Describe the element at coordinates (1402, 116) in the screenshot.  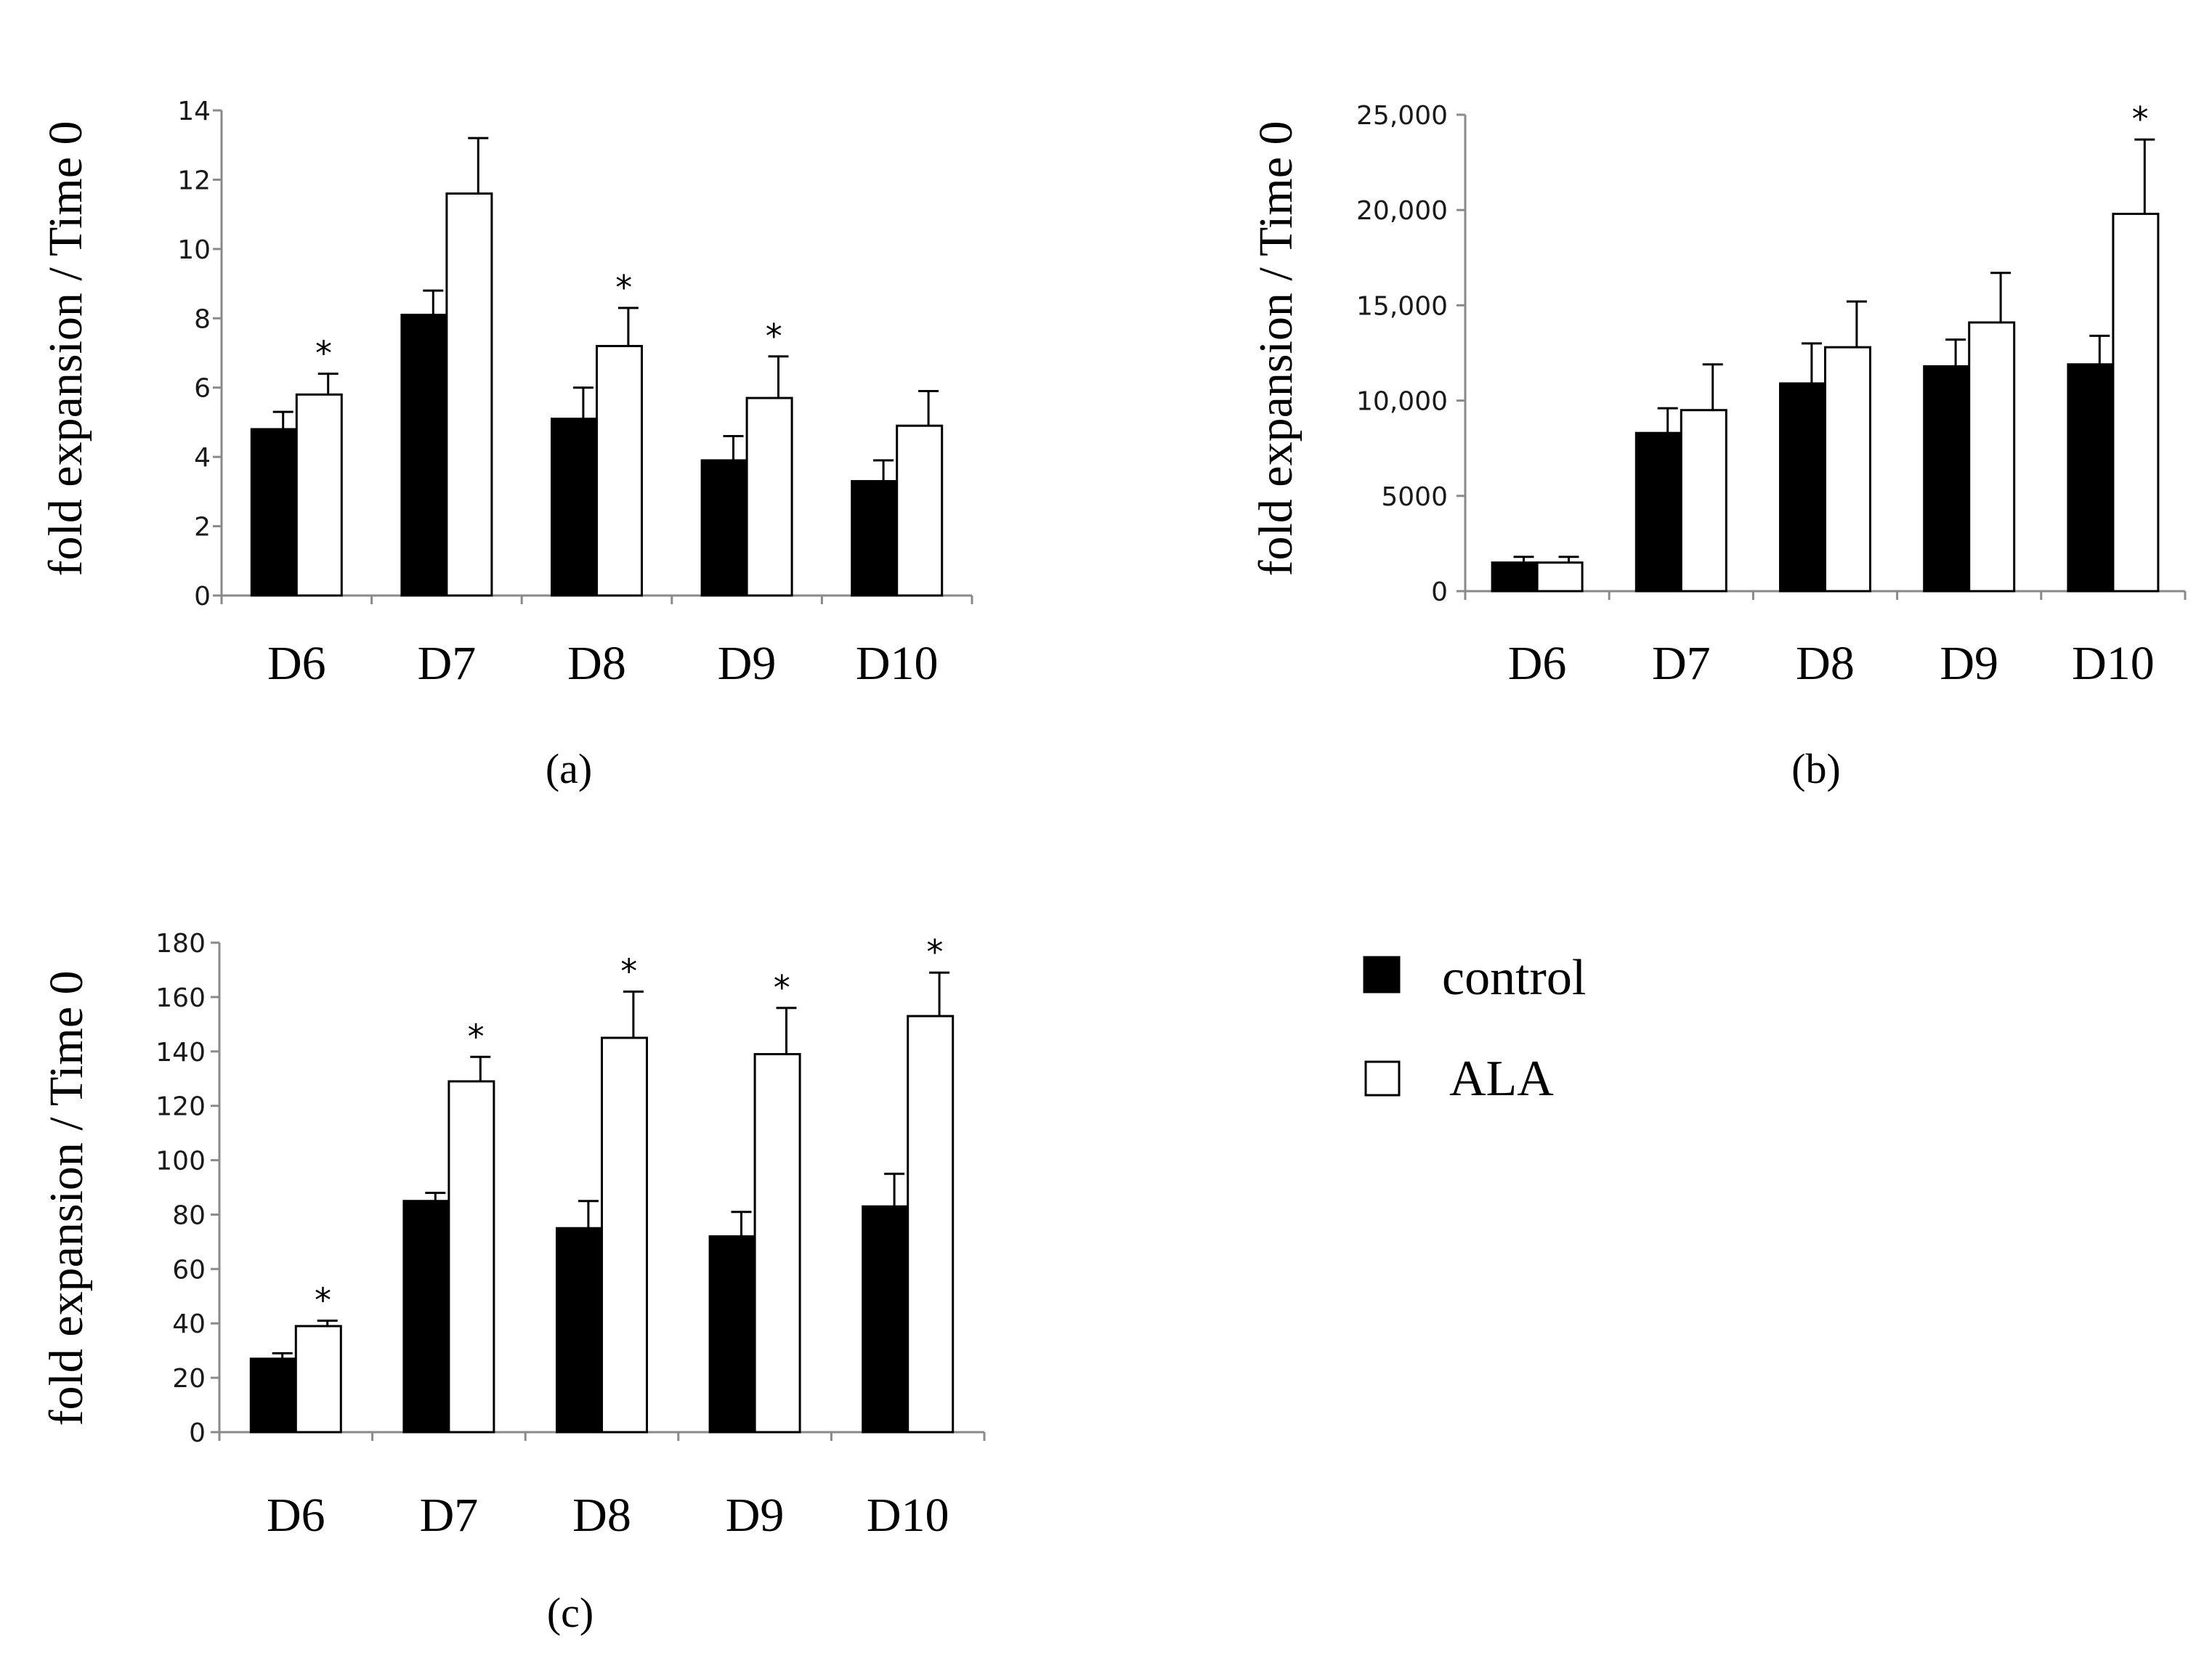
I see `y-tick-label: 25,000` at that location.